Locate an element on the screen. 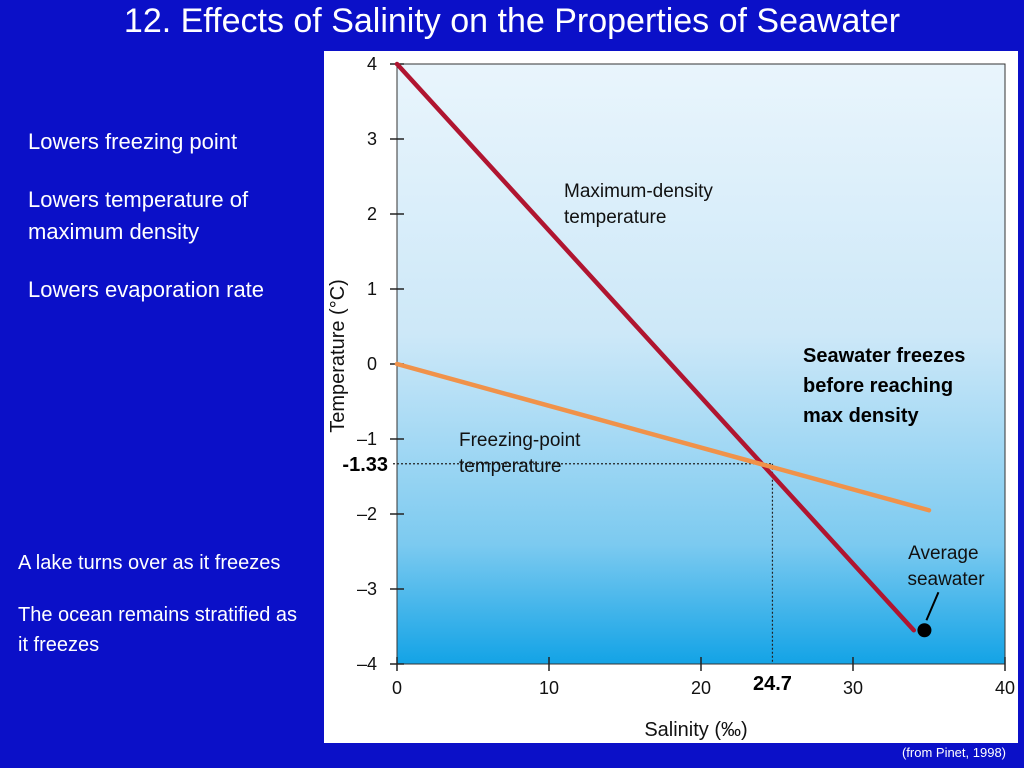 The height and width of the screenshot is (768, 1024). bullet-evaporation: Lowers evaporation rate is located at coordinates (146, 289).